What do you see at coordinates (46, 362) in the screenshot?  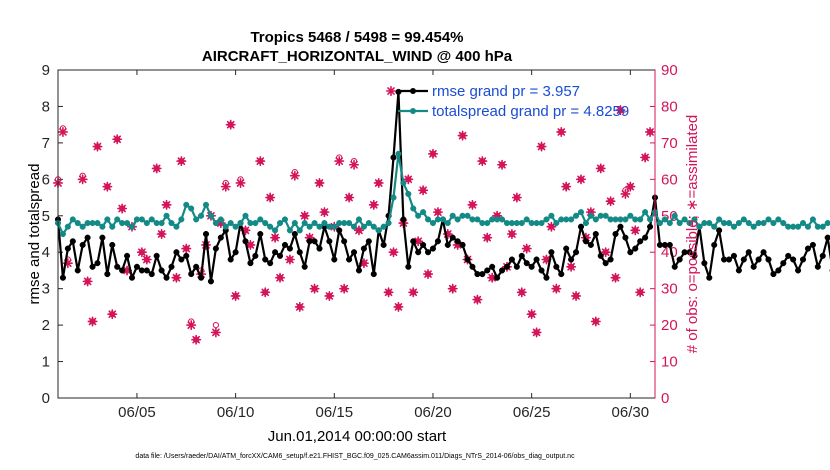 I see `left-y-tick-label: 1` at bounding box center [46, 362].